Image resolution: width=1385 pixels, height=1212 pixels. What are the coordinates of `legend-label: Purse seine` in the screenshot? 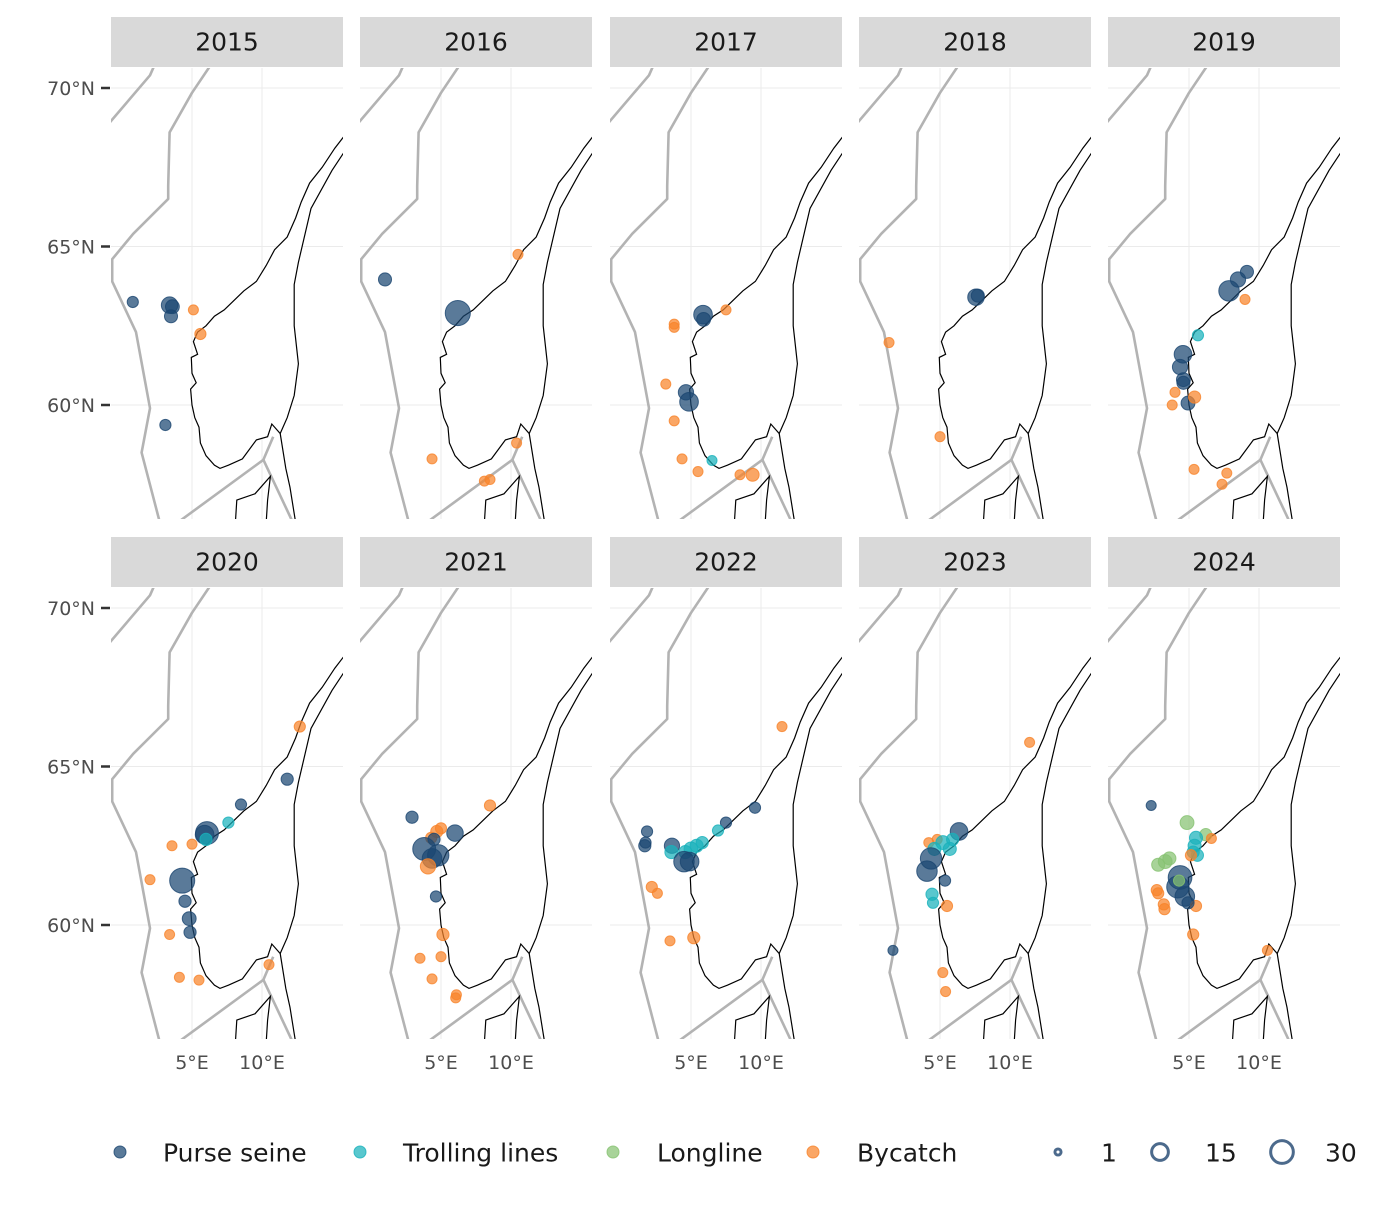 It's located at (235, 1153).